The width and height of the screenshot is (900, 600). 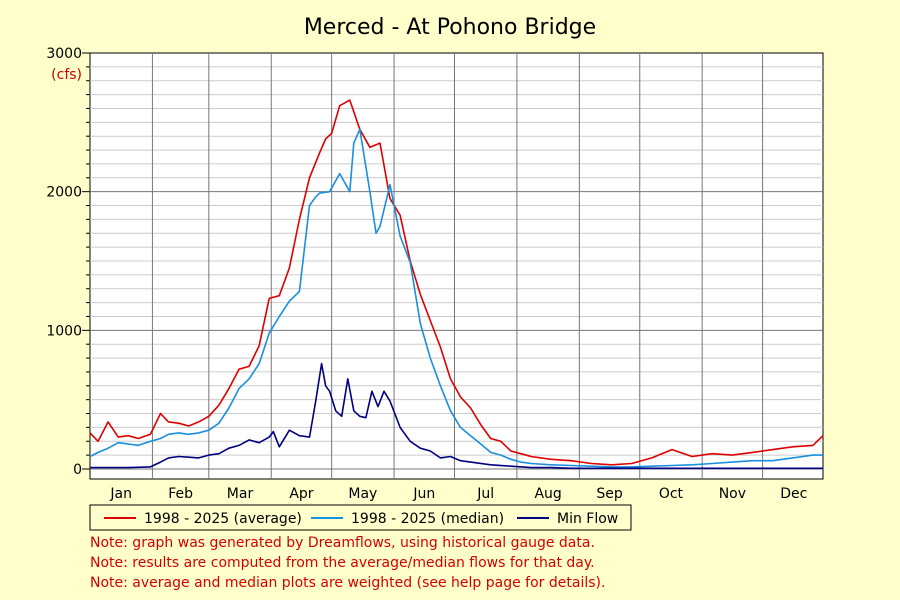 What do you see at coordinates (609, 494) in the screenshot?
I see `x-tick-label: Sep` at bounding box center [609, 494].